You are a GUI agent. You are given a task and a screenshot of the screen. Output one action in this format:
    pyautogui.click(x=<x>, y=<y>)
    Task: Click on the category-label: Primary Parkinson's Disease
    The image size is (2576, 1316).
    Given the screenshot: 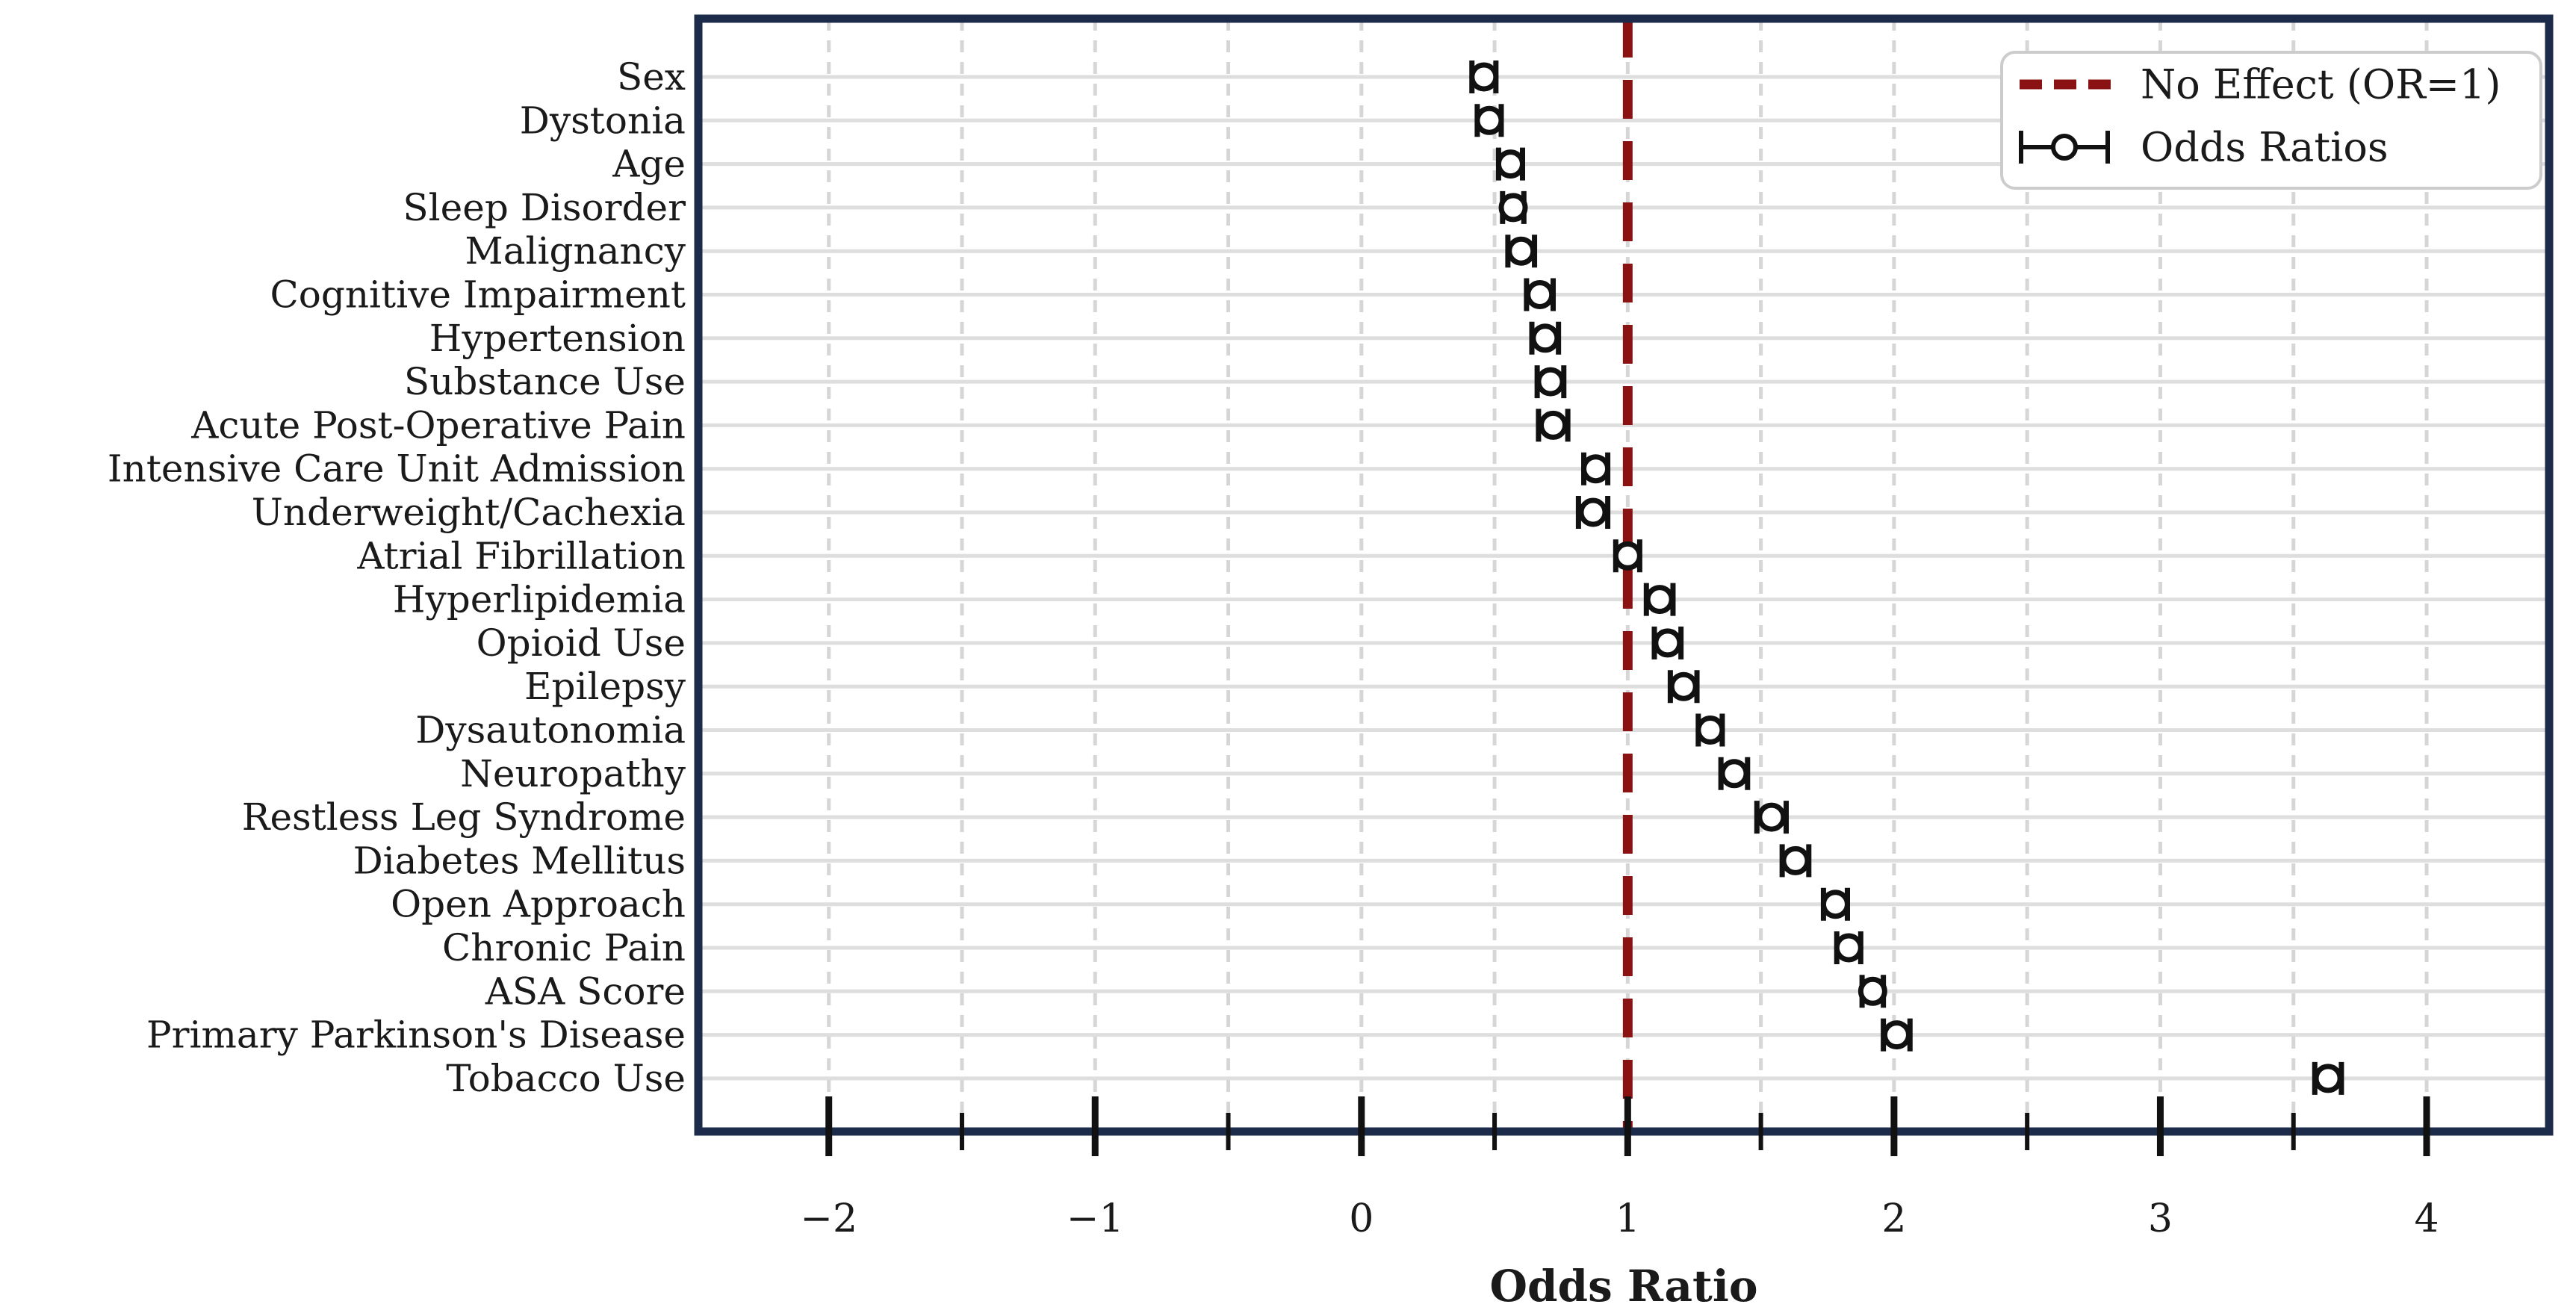 What is the action you would take?
    pyautogui.click(x=416, y=1035)
    